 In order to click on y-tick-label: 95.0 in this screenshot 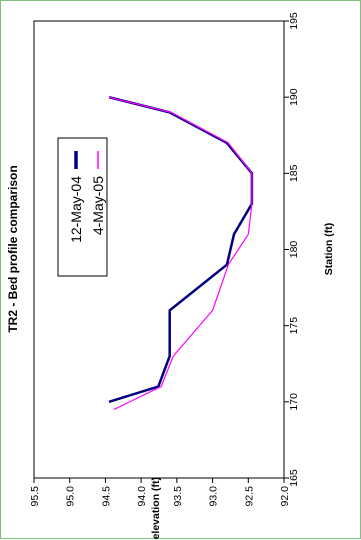, I will do `click(71, 496)`.